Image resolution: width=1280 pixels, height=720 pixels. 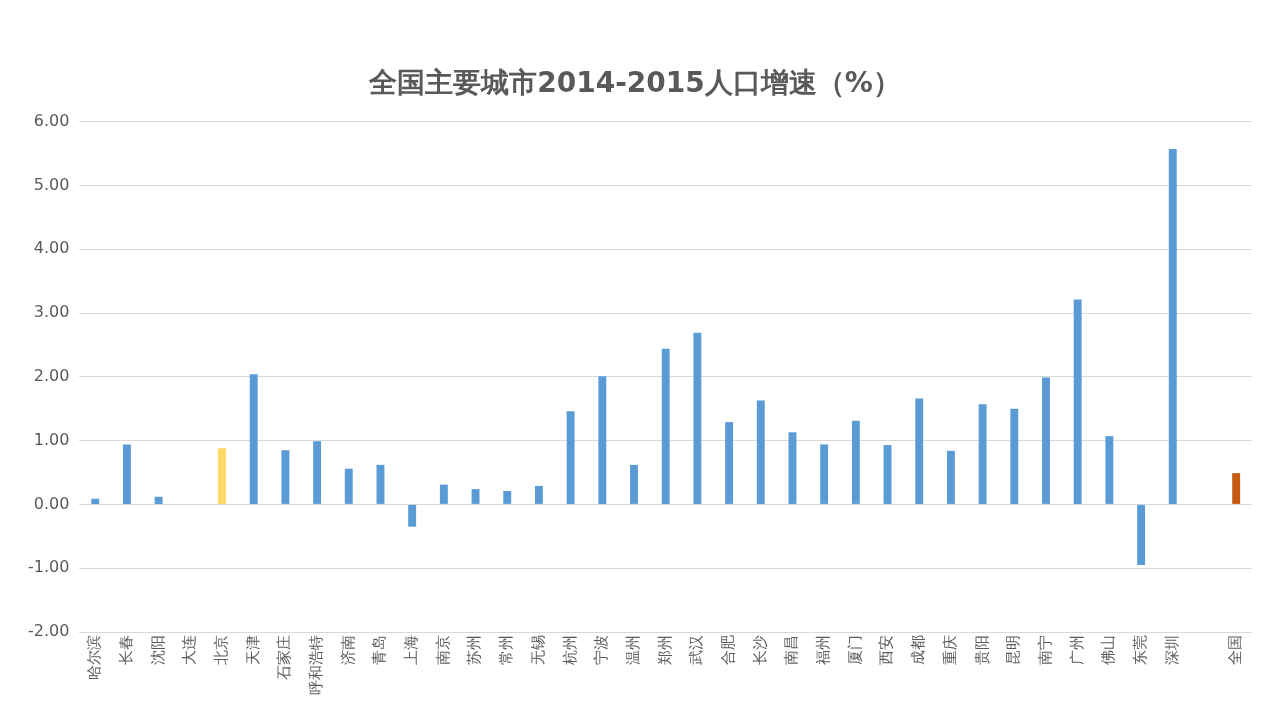 I want to click on x-tick-label: 天津, so click(x=252, y=650).